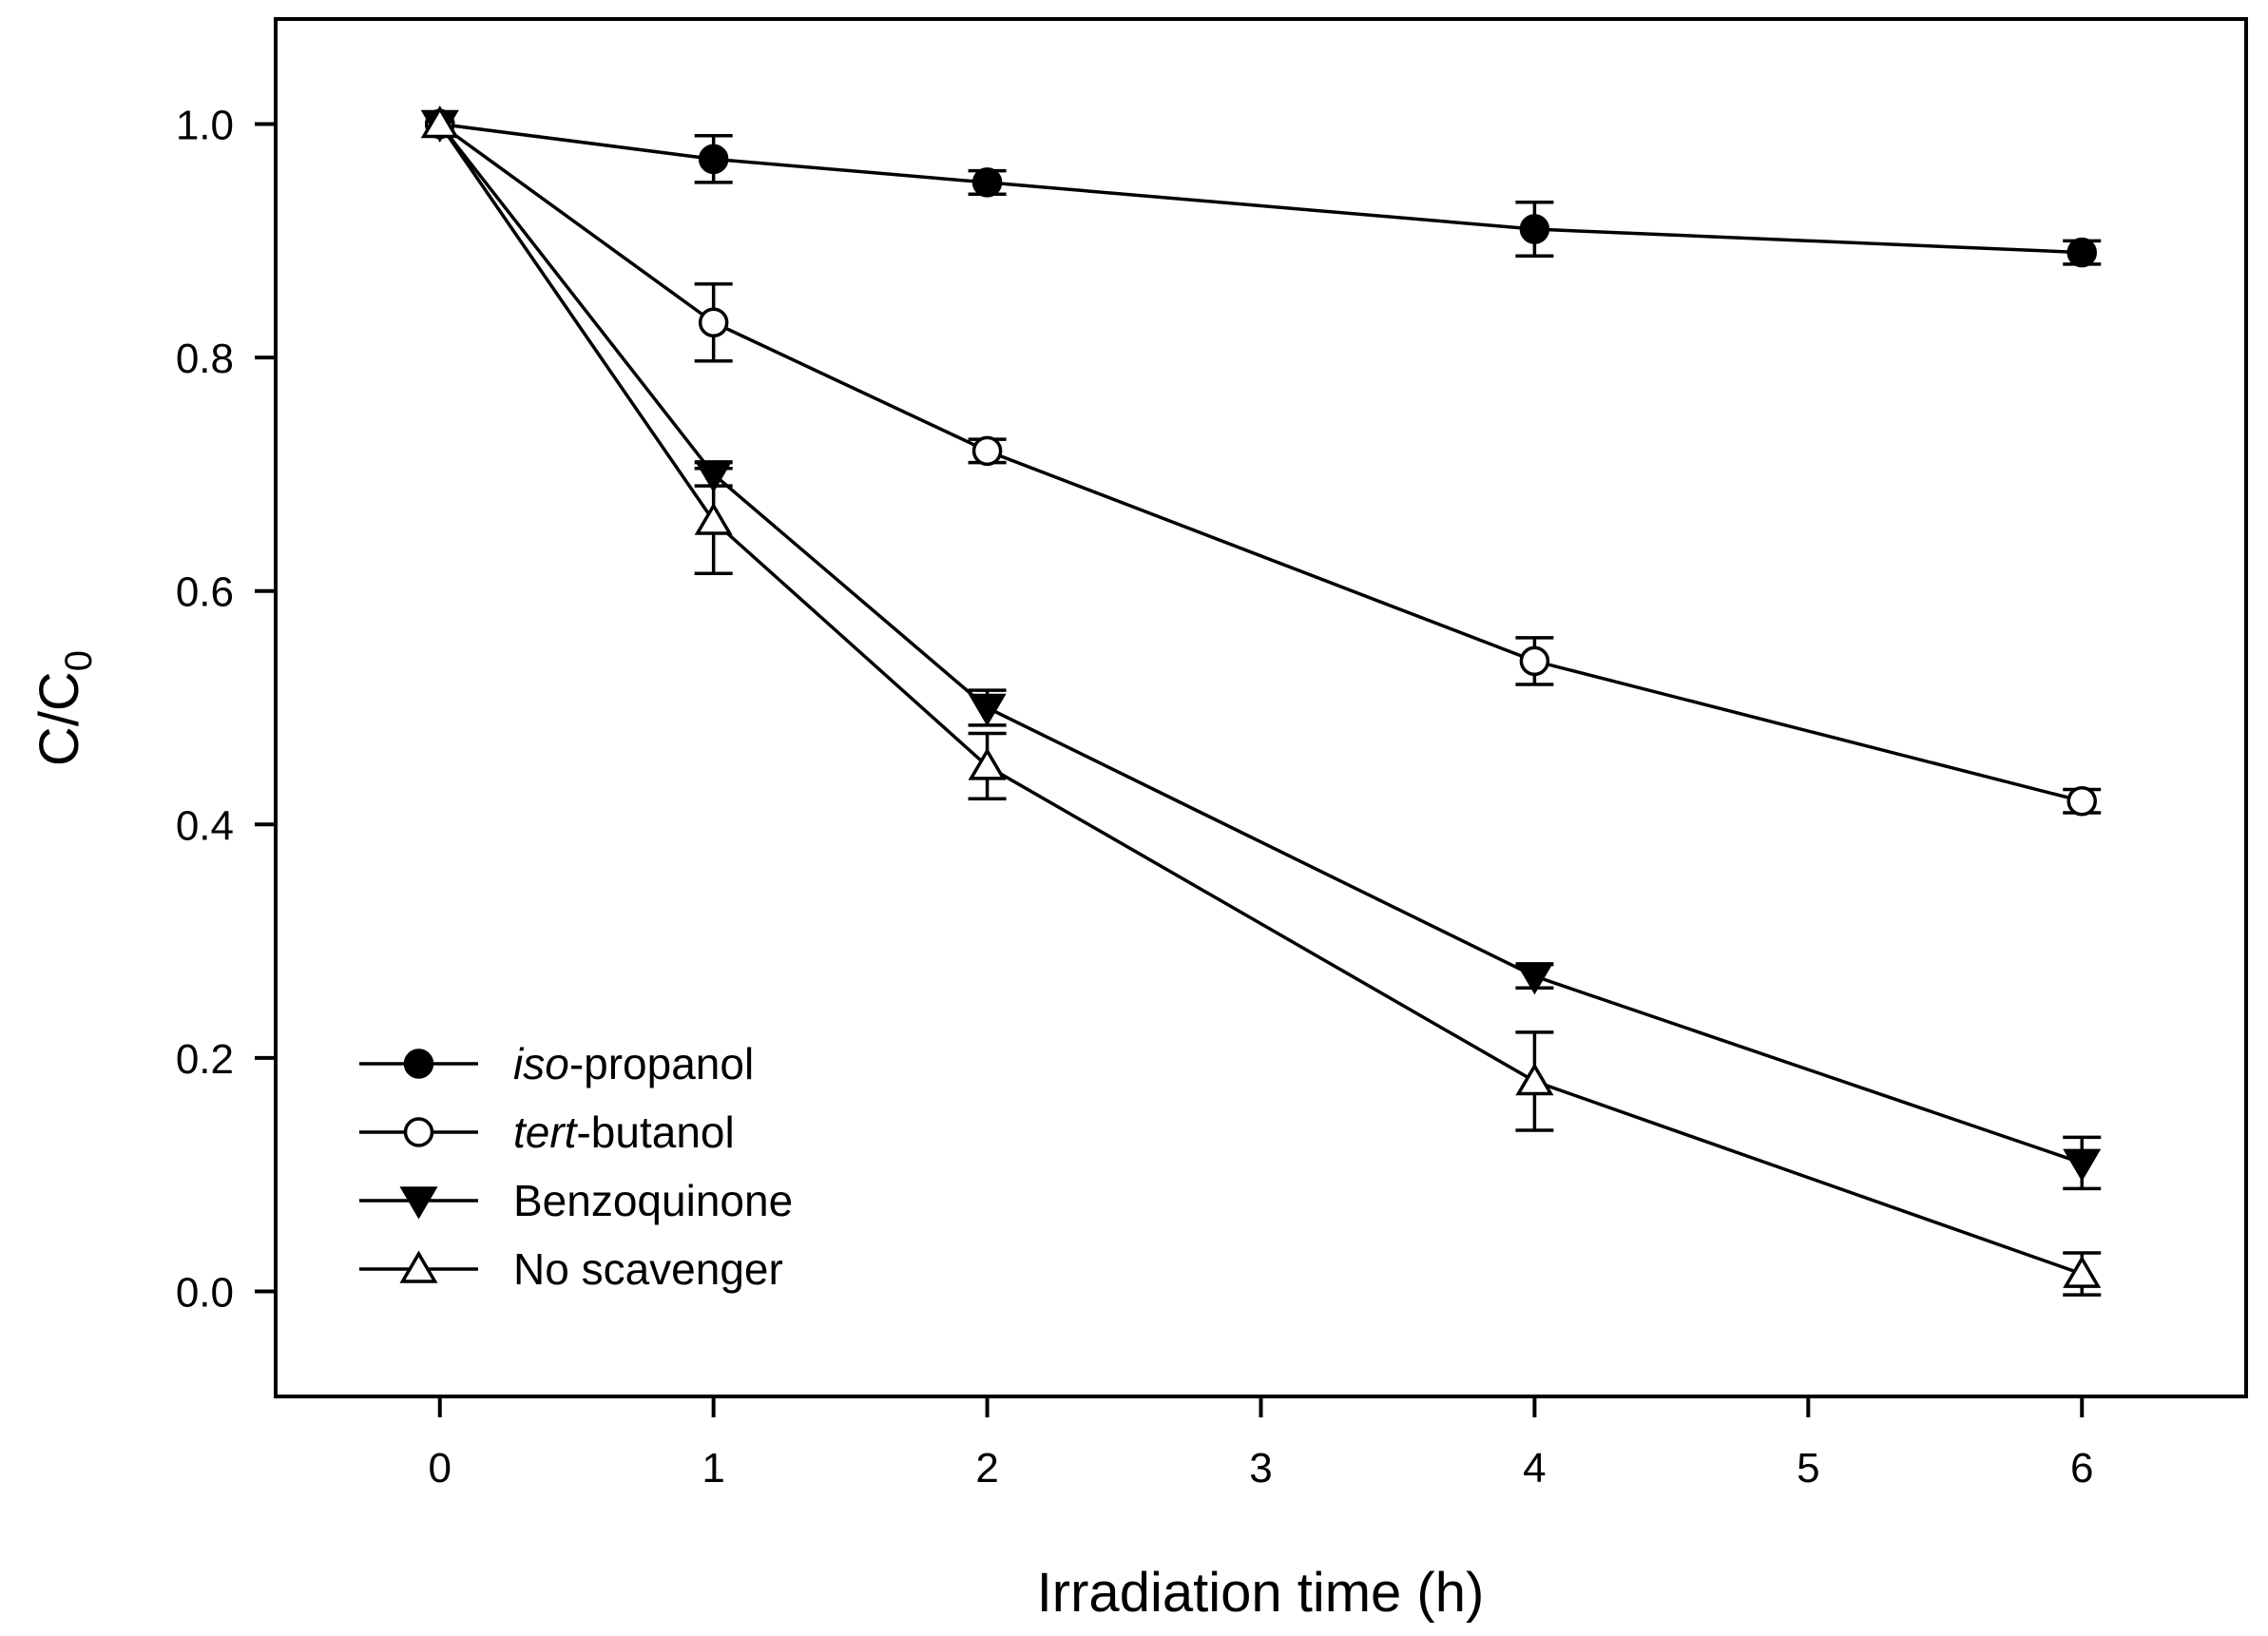 The width and height of the screenshot is (2268, 1636). What do you see at coordinates (205, 1292) in the screenshot?
I see `y-tick-label: 0.0` at bounding box center [205, 1292].